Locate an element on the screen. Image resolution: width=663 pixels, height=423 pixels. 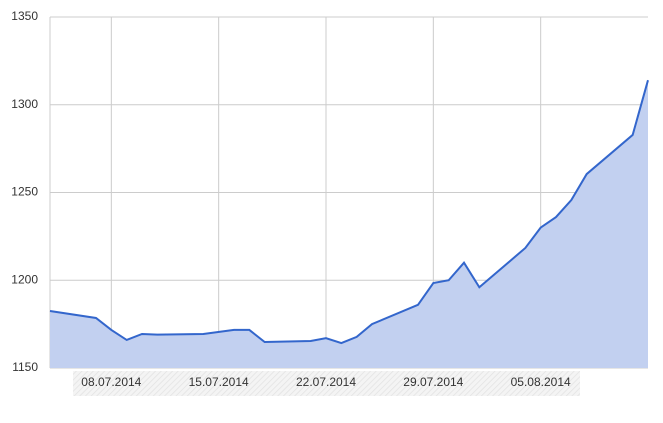
x-tick-label: 22.07.2014 is located at coordinates (326, 382).